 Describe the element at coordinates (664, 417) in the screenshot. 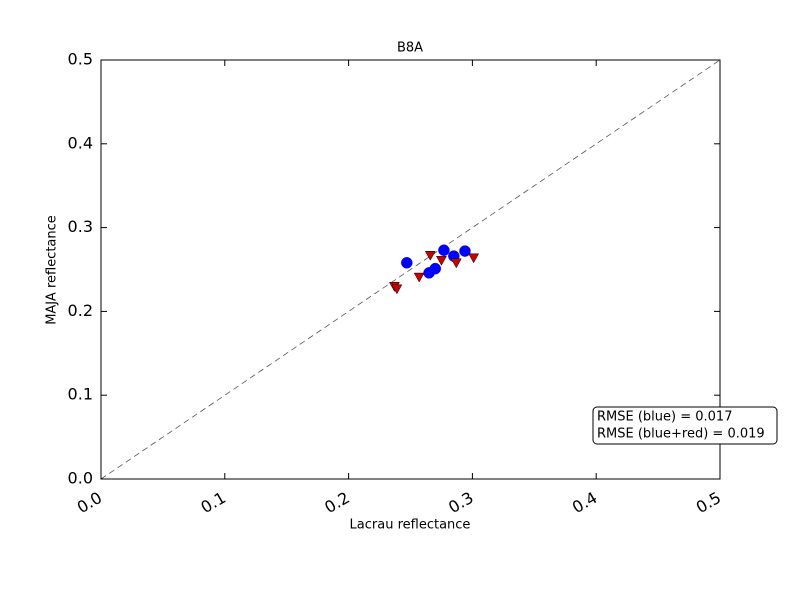

I see `annotation: RMSE (blue) = 0.017` at that location.